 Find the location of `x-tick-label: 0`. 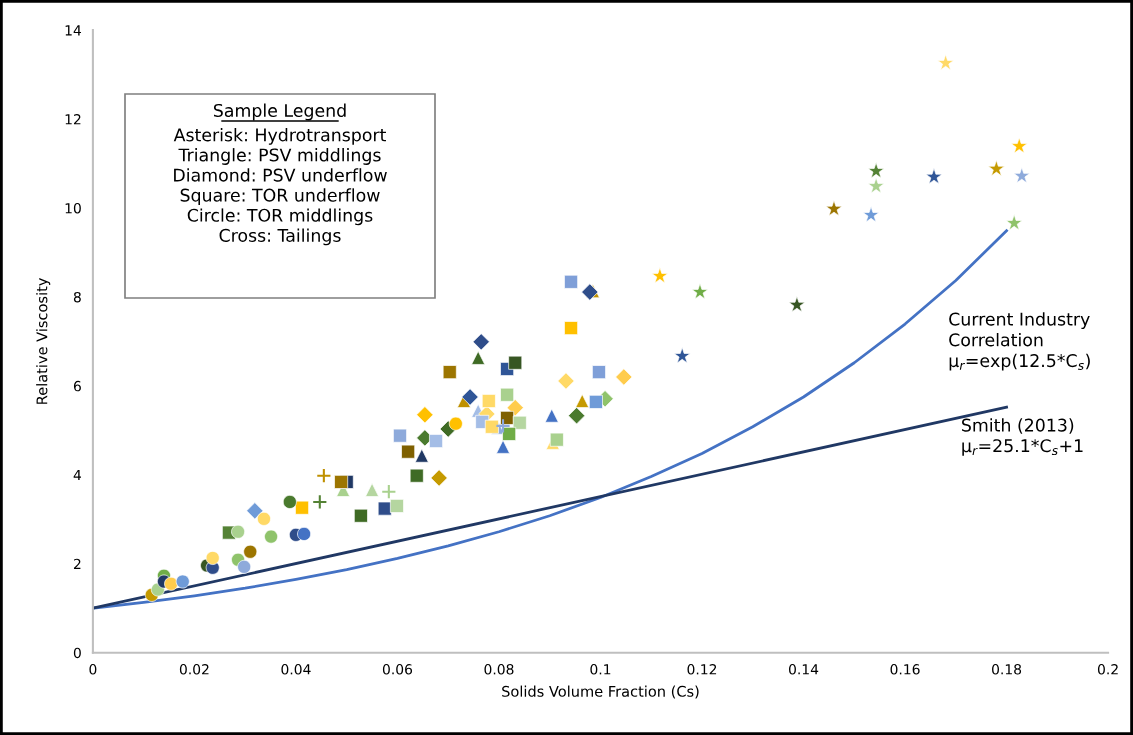

x-tick-label: 0 is located at coordinates (93, 669).